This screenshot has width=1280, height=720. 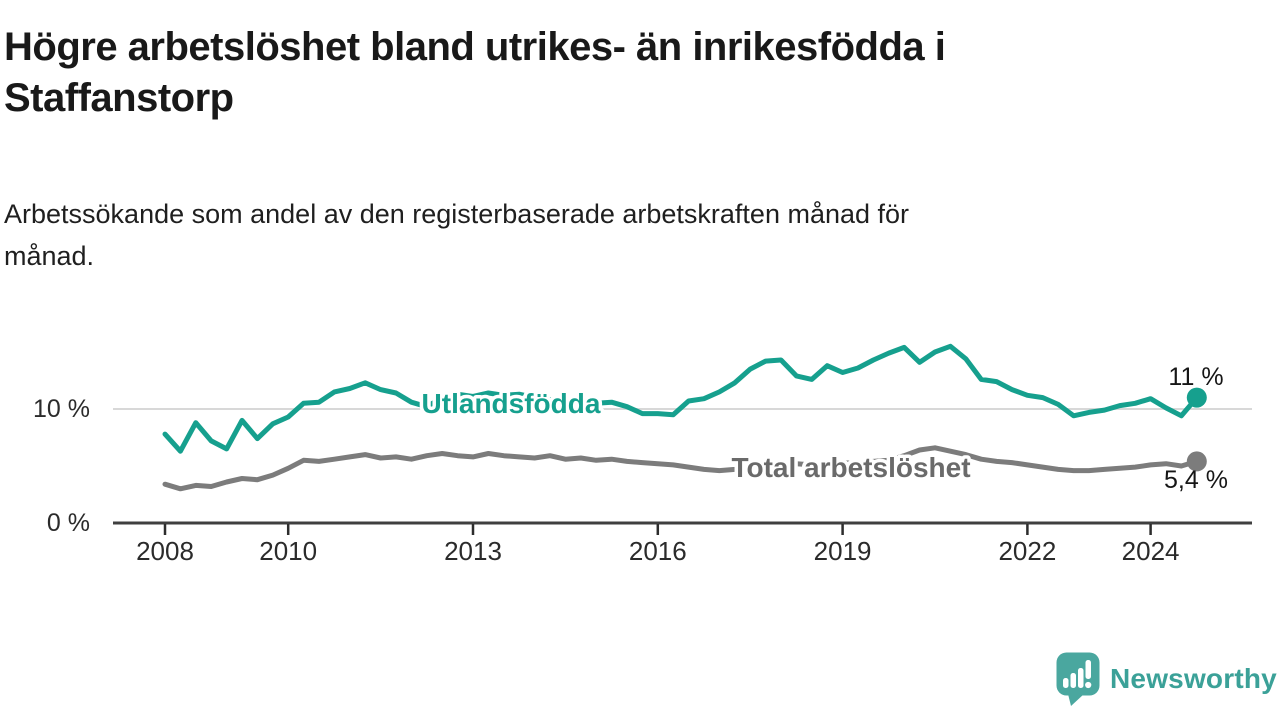 I want to click on x-tick-label-2013: 2013, so click(x=473, y=551).